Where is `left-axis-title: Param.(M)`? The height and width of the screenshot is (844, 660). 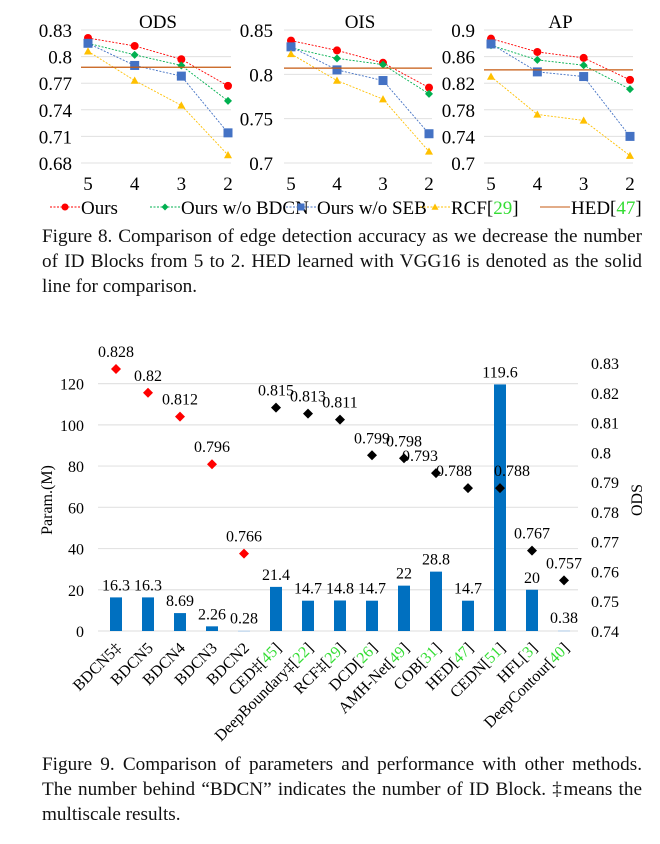 left-axis-title: Param.(M) is located at coordinates (47, 500).